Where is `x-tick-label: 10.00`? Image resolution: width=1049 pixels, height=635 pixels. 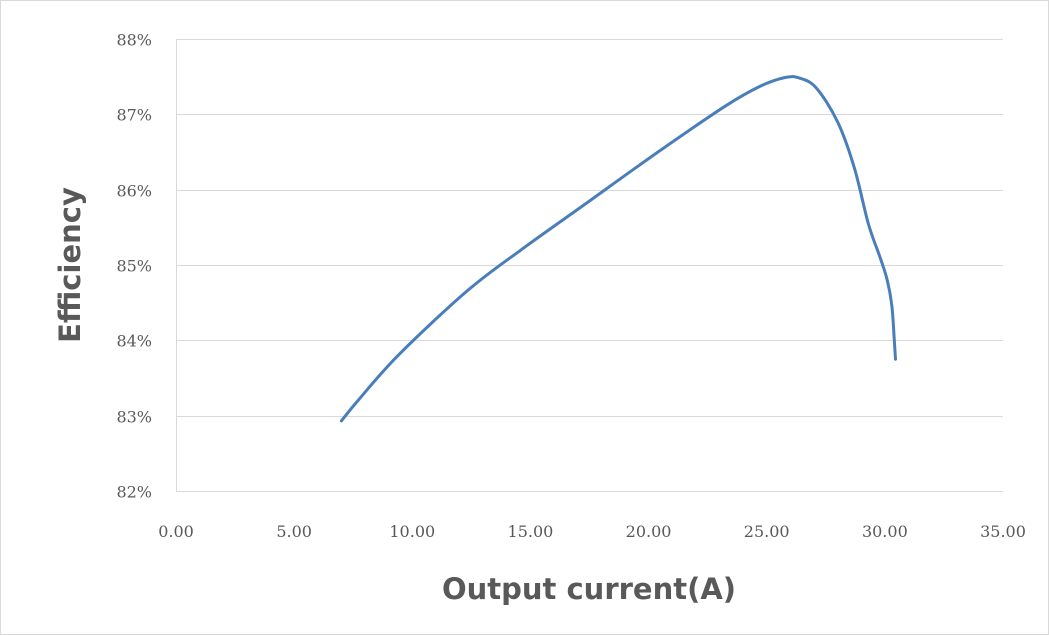
x-tick-label: 10.00 is located at coordinates (412, 531).